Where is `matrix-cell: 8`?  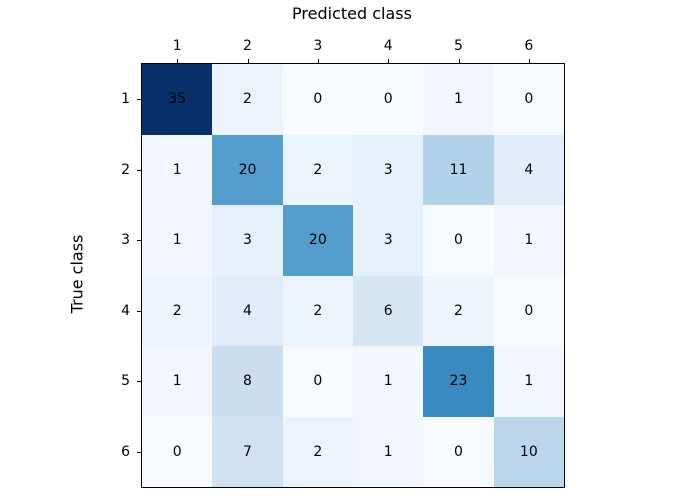 matrix-cell: 8 is located at coordinates (247, 381).